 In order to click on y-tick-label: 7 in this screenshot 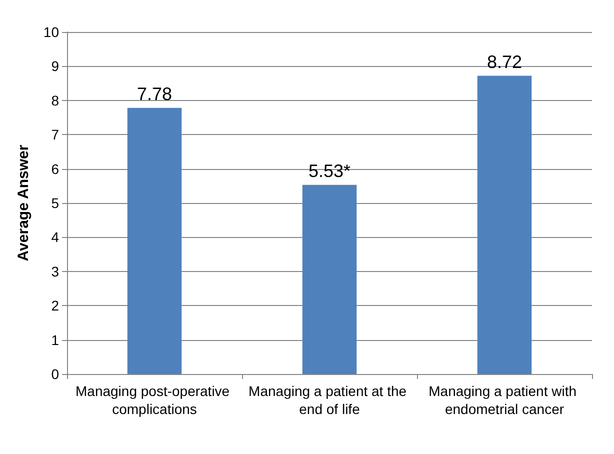, I will do `click(55, 134)`.